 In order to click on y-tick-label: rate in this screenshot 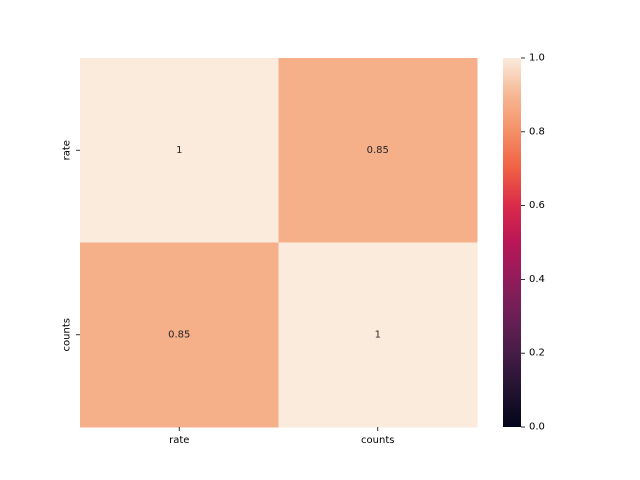, I will do `click(67, 150)`.